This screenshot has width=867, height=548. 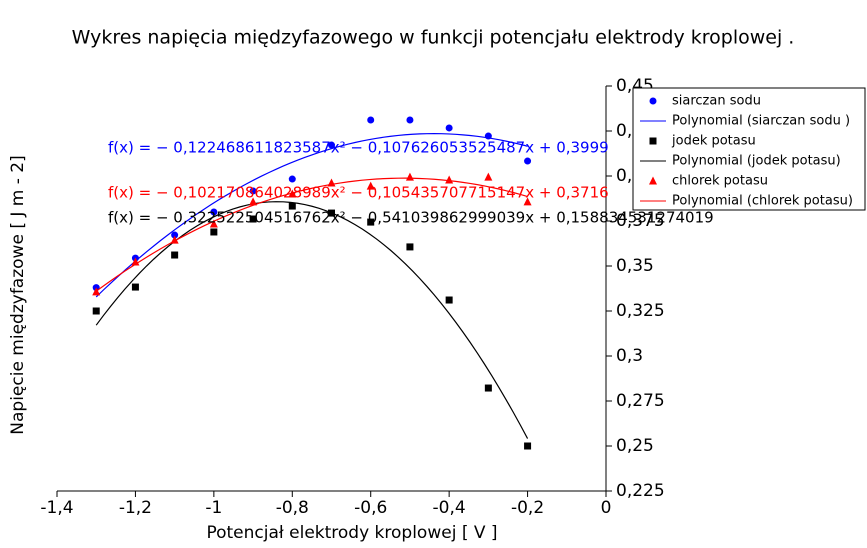 What do you see at coordinates (761, 121) in the screenshot?
I see `legend-label: Polynomial (siarczan sodu )` at bounding box center [761, 121].